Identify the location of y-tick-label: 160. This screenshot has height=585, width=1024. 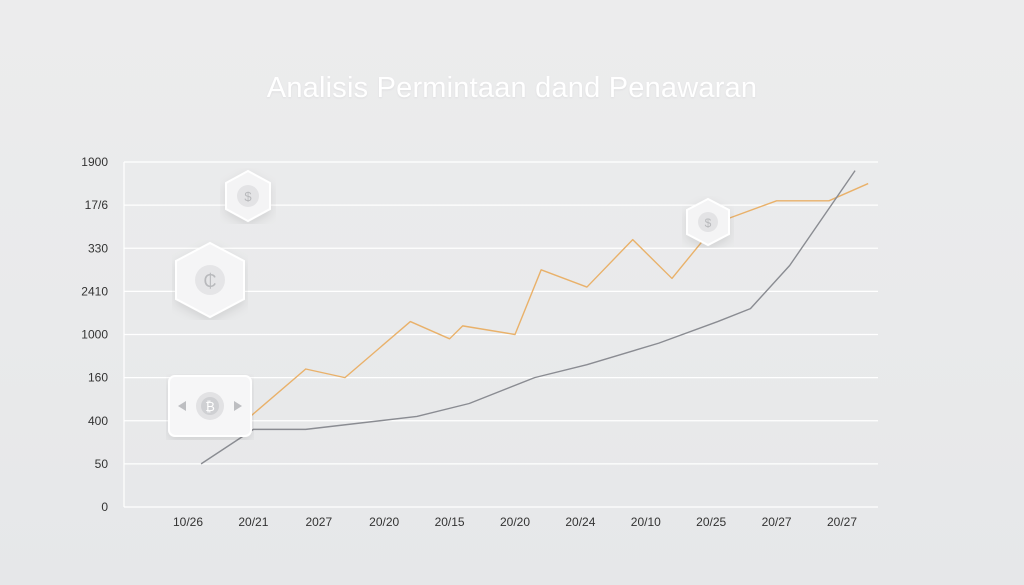
(98, 378).